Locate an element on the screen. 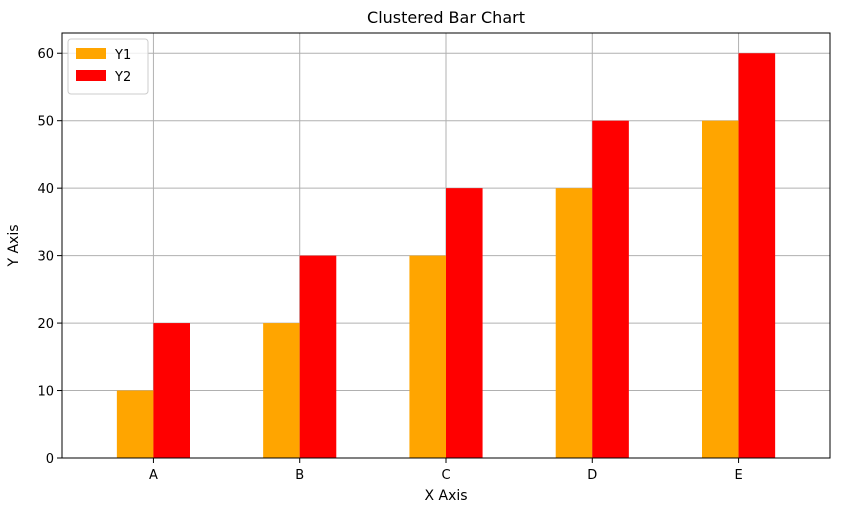 This screenshot has height=515, width=856. y-tick-label: 30 is located at coordinates (45, 257).